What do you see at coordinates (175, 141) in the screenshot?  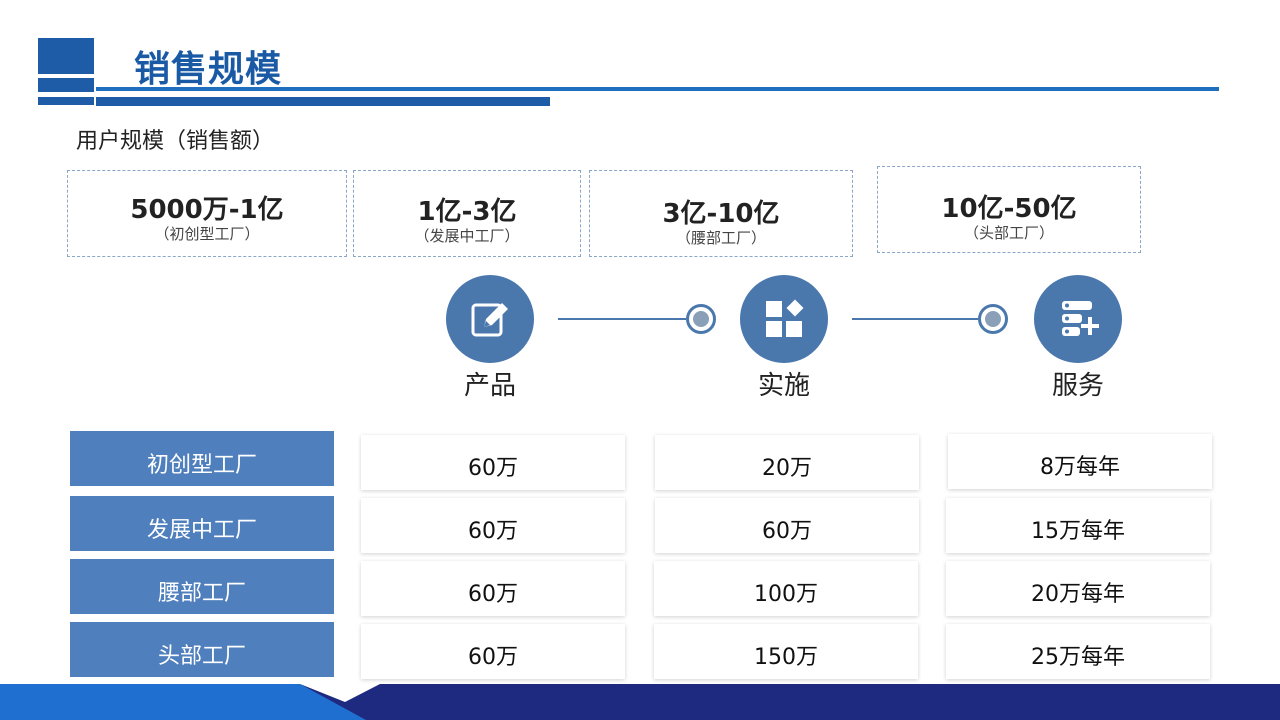 I see `section-subtitle: 用户规模（销售额）` at bounding box center [175, 141].